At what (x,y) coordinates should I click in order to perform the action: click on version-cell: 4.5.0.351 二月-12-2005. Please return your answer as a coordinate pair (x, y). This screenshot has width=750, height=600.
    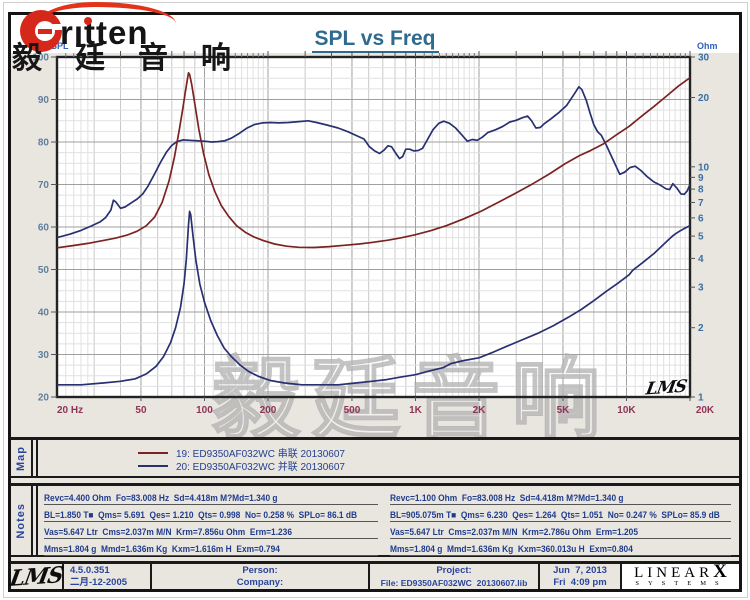
    Looking at the image, I should click on (106, 576).